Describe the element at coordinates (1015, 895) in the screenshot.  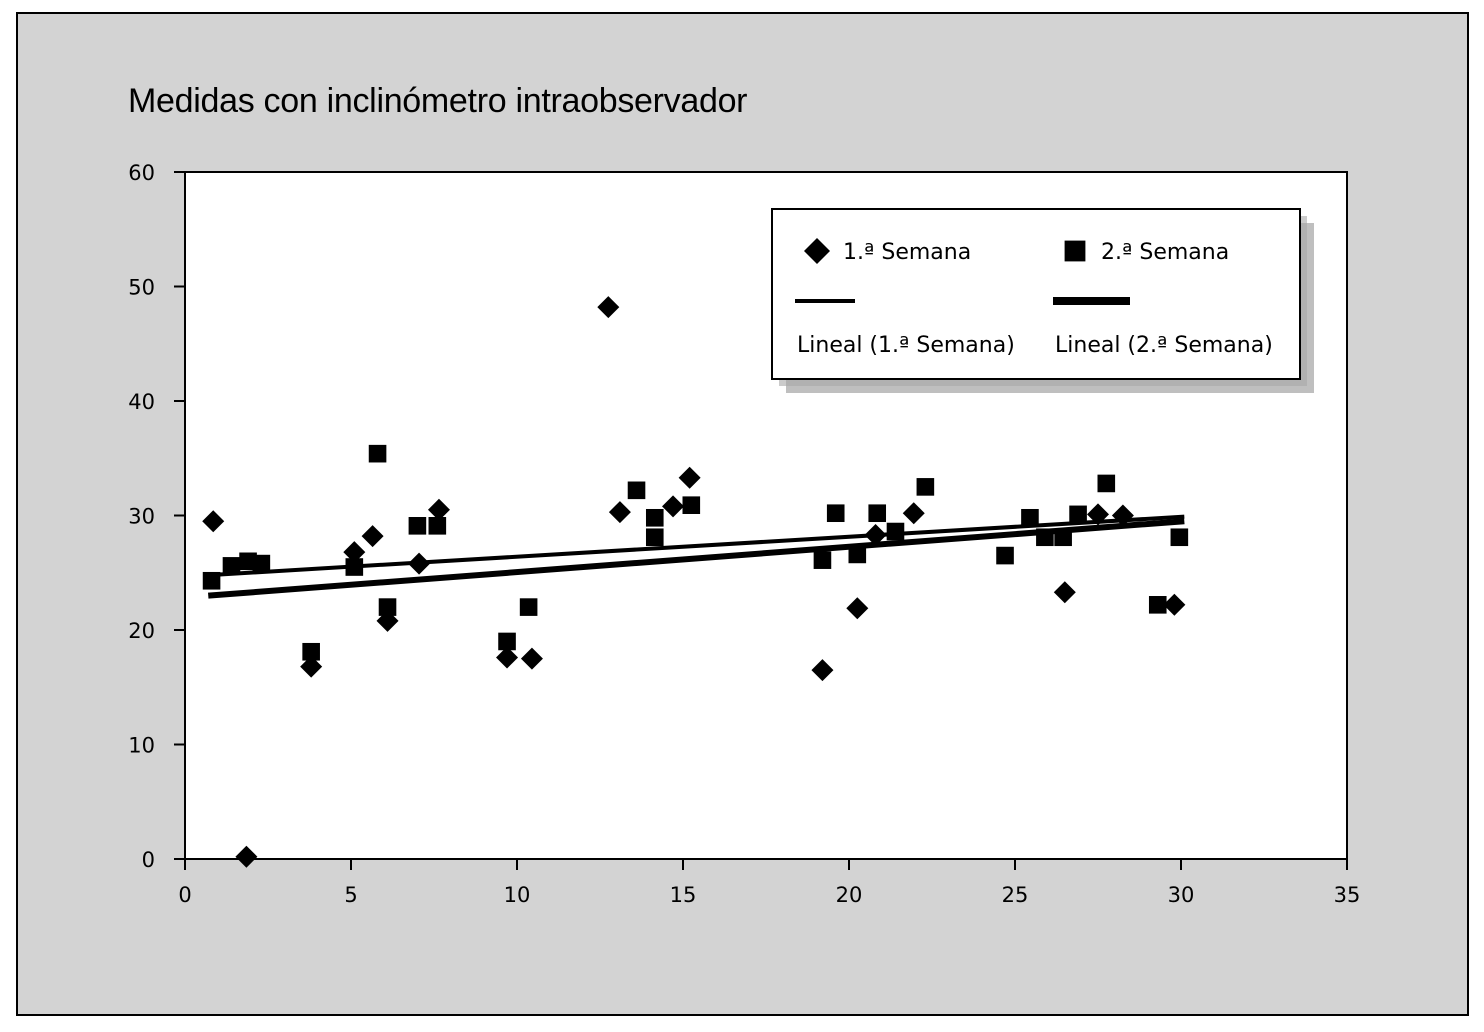
I see `x-tick-label: 25` at that location.